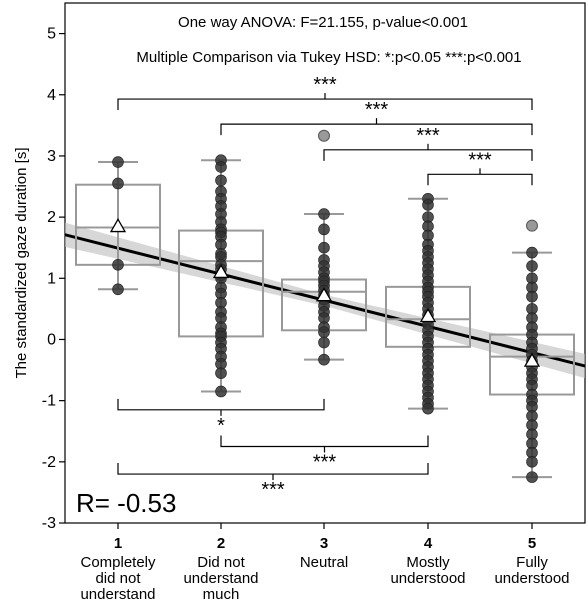 This screenshot has width=588, height=608. What do you see at coordinates (21, 263) in the screenshot?
I see `y-axis-label: The standardized gaze duration [s]` at bounding box center [21, 263].